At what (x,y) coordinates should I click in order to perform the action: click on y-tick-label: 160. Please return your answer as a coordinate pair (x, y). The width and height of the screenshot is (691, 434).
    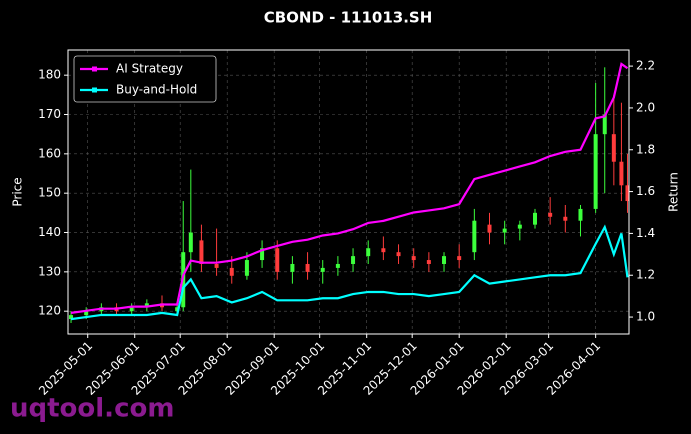
    Looking at the image, I should click on (49, 153).